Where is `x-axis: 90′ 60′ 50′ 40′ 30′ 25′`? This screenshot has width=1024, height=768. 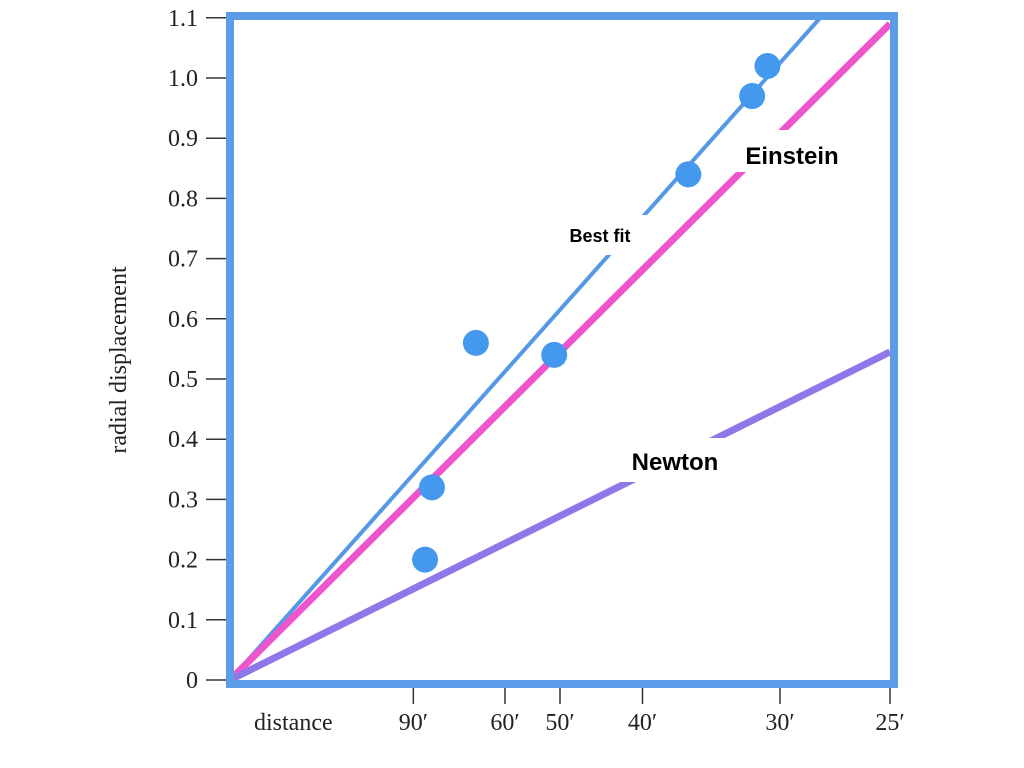
x-axis: 90′ 60′ 50′ 40′ 30′ 25′ is located at coordinates (652, 712).